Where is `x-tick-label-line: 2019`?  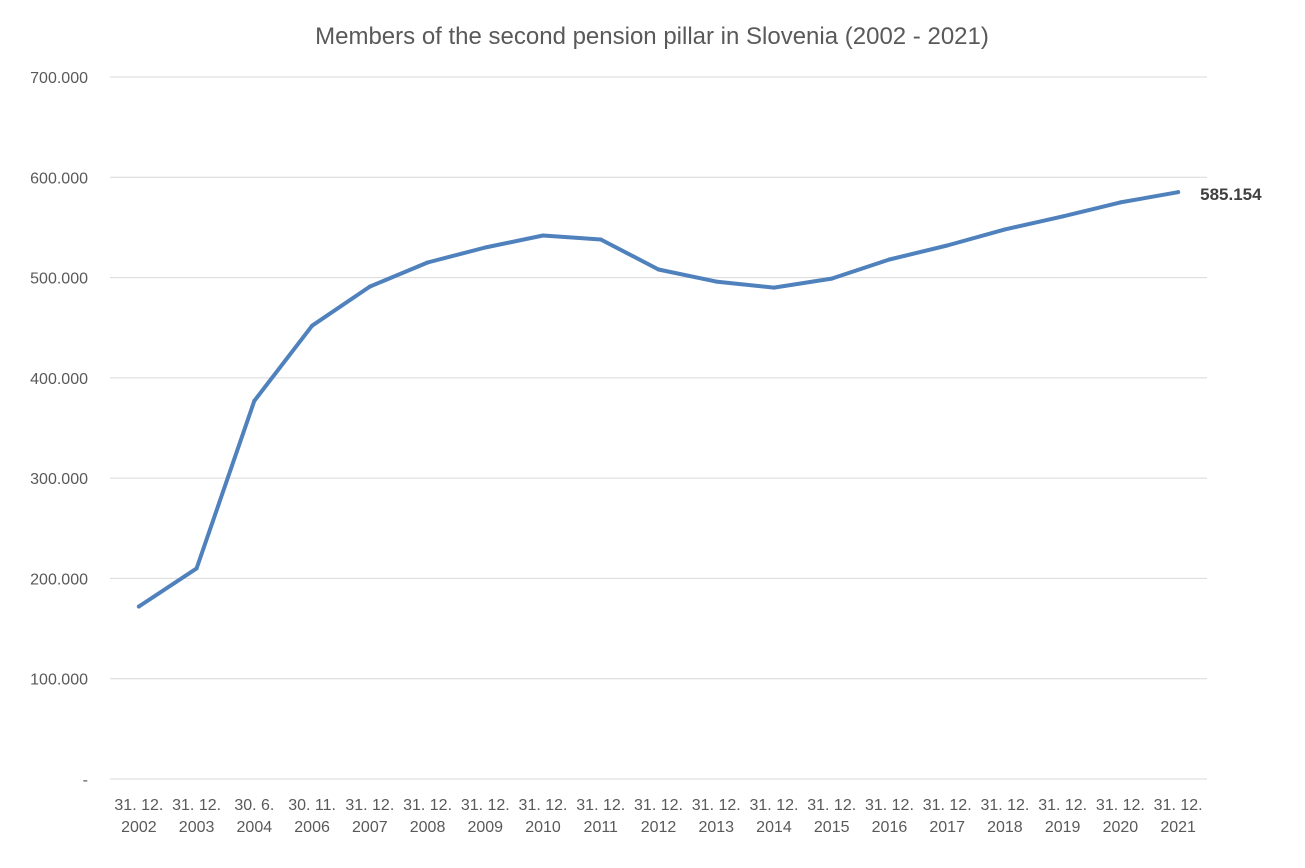 x-tick-label-line: 2019 is located at coordinates (1063, 827).